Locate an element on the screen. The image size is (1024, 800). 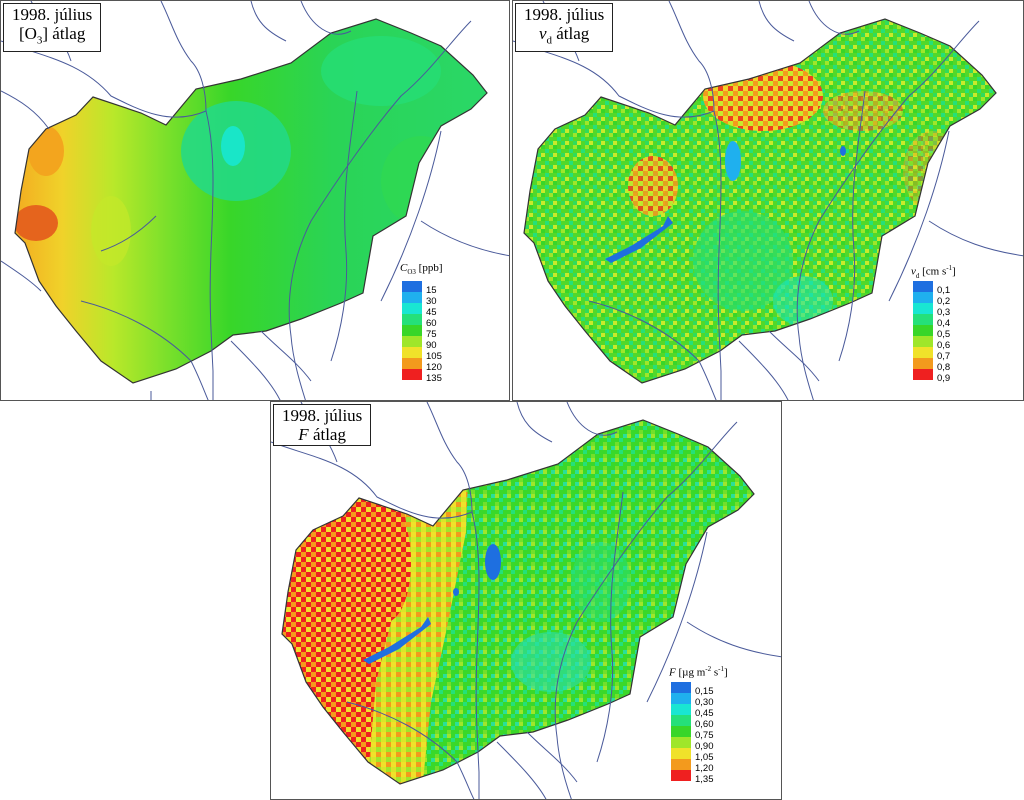
legend-unit-sup: -1 is located at coordinates (949, 268).